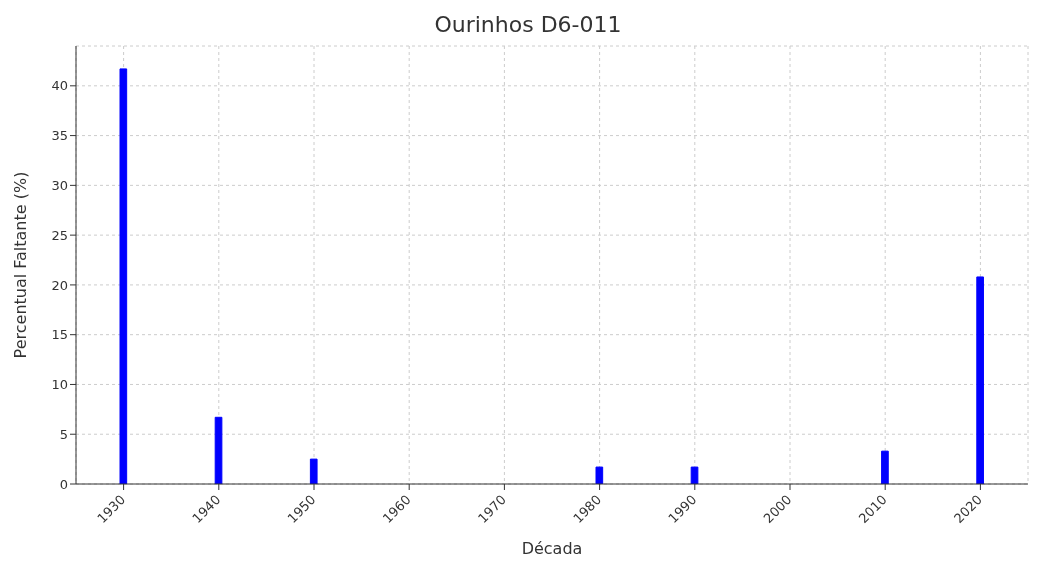 The height and width of the screenshot is (572, 1054). Describe the element at coordinates (63, 484) in the screenshot. I see `y-tick-label: 0` at that location.